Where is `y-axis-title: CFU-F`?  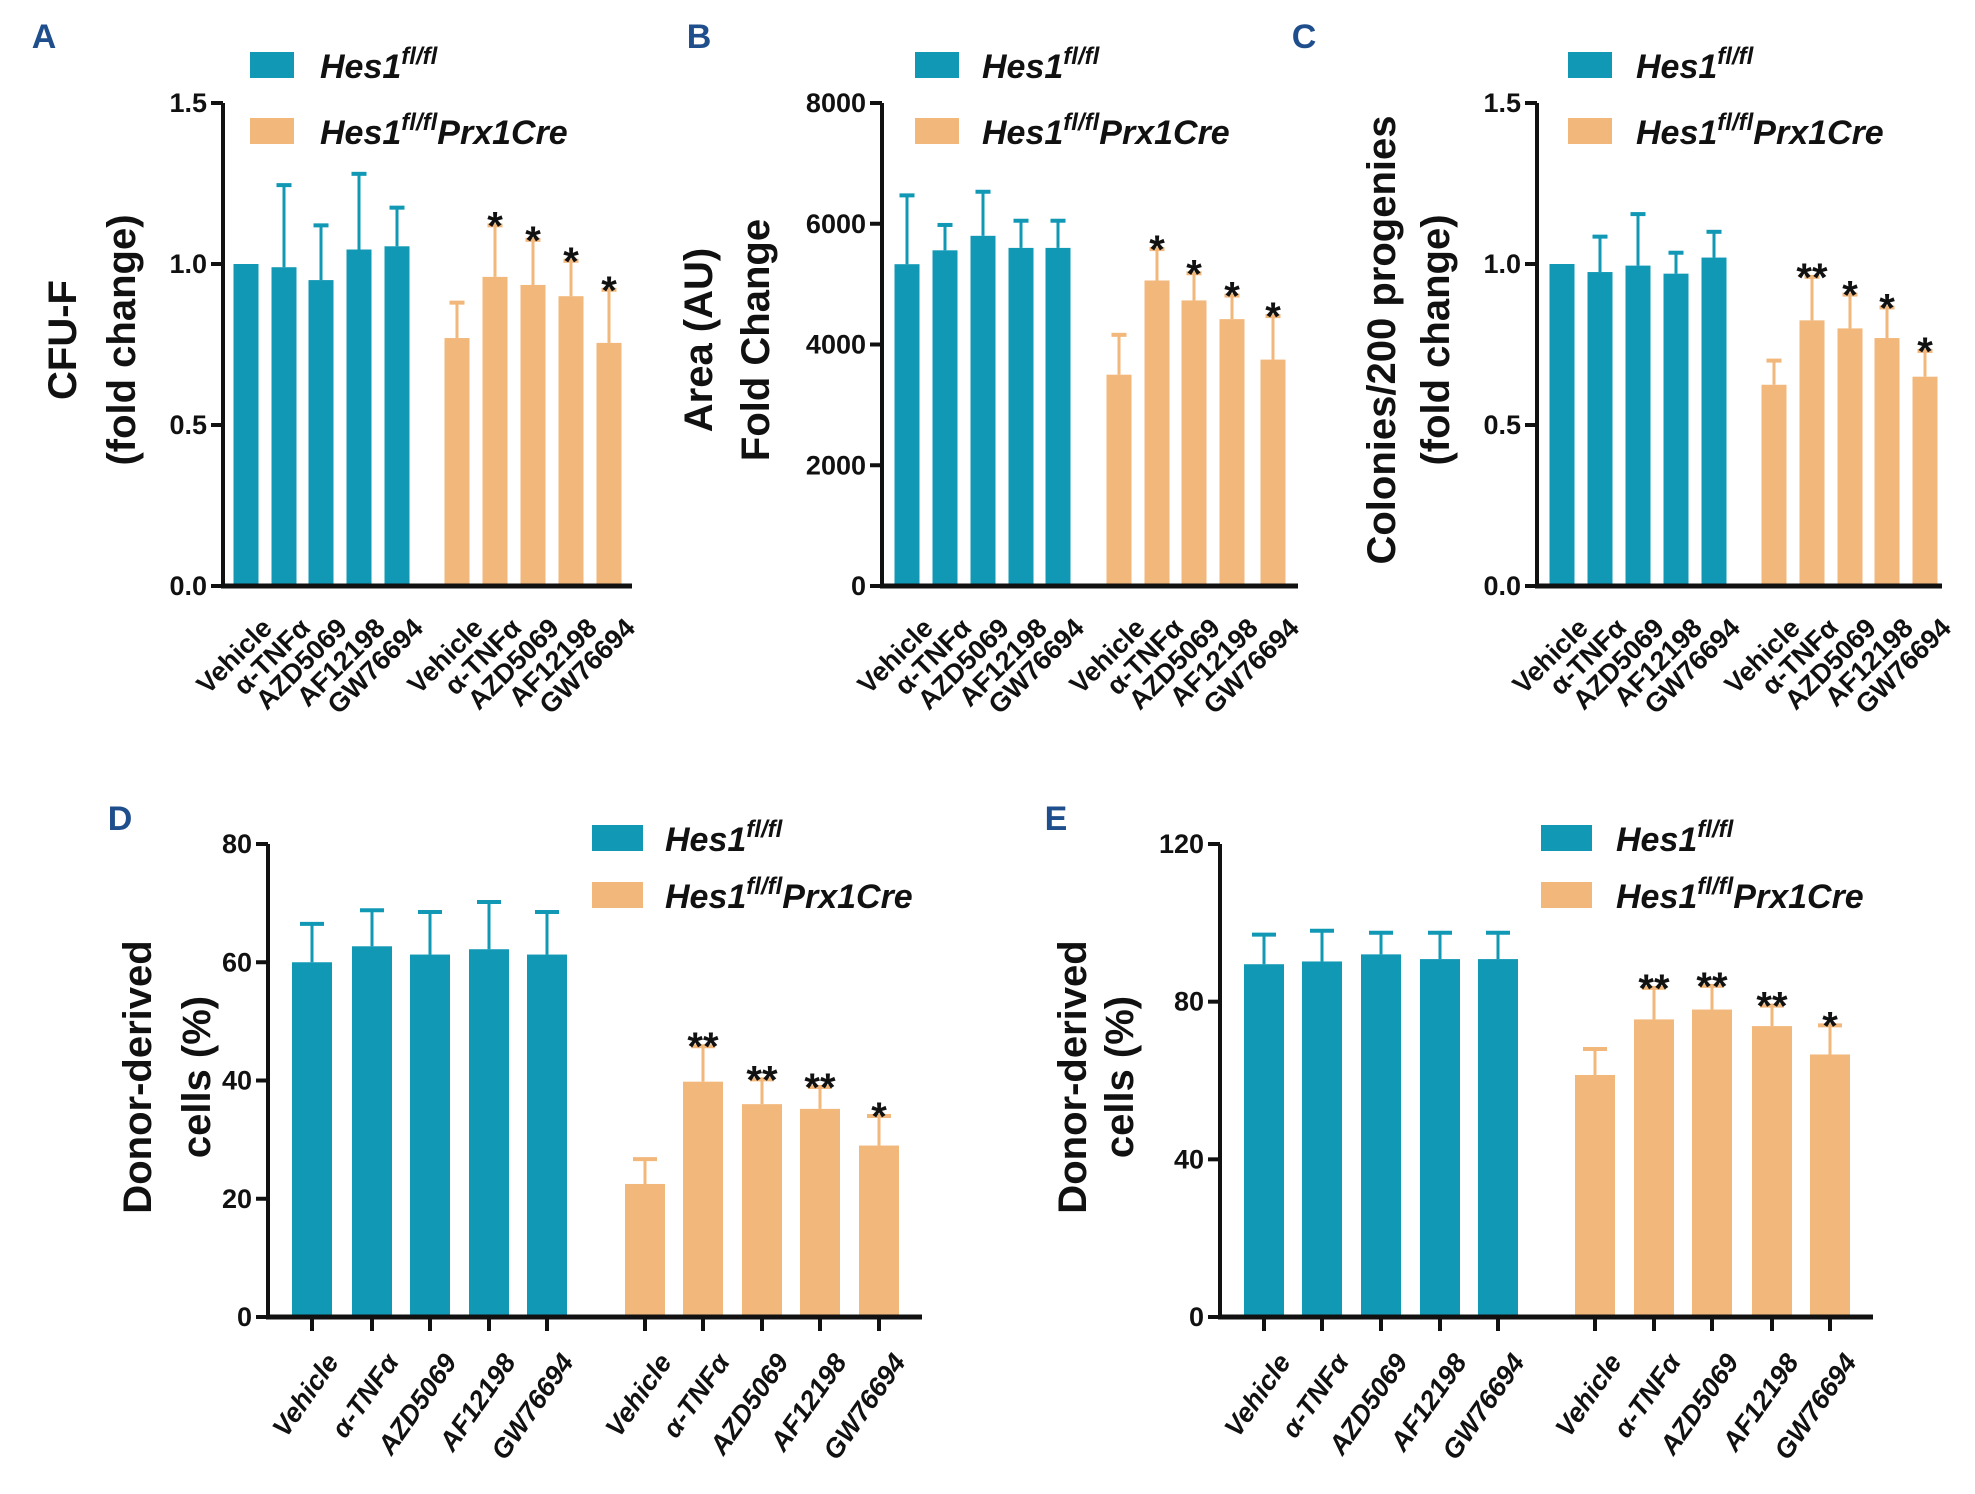 y-axis-title: CFU-F is located at coordinates (63, 340).